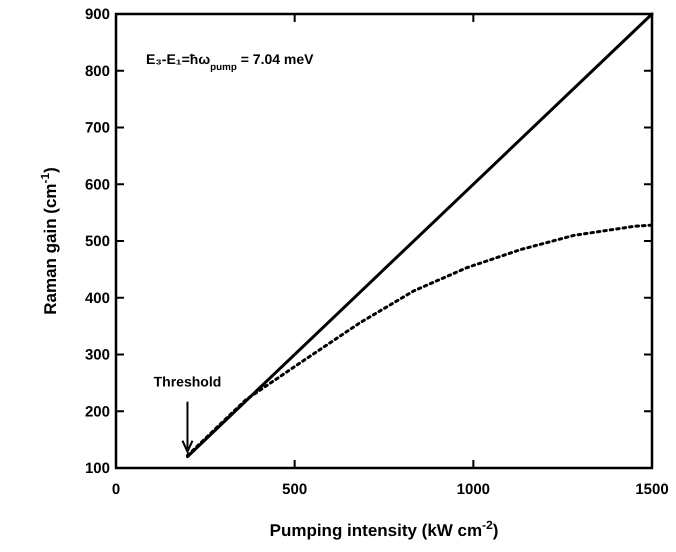  What do you see at coordinates (473, 489) in the screenshot?
I see `x-tick-label: 1000` at bounding box center [473, 489].